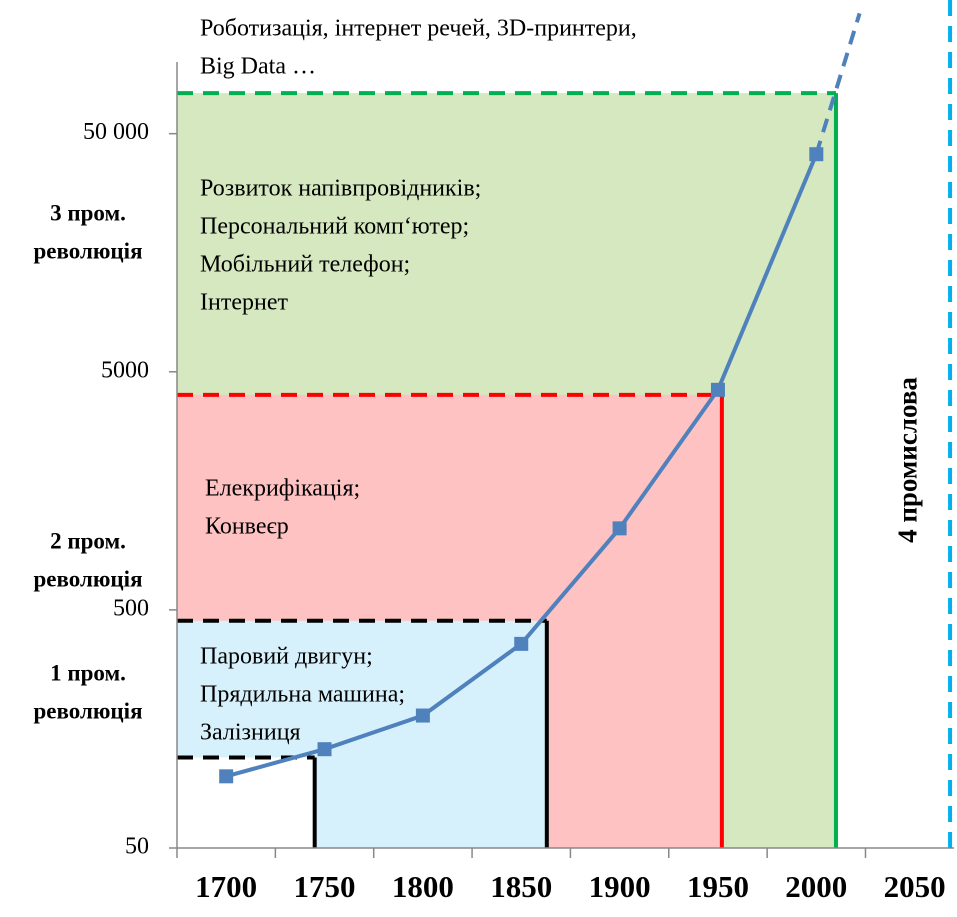 Image resolution: width=957 pixels, height=917 pixels. What do you see at coordinates (838, 83) in the screenshot?
I see `trend-line` at bounding box center [838, 83].